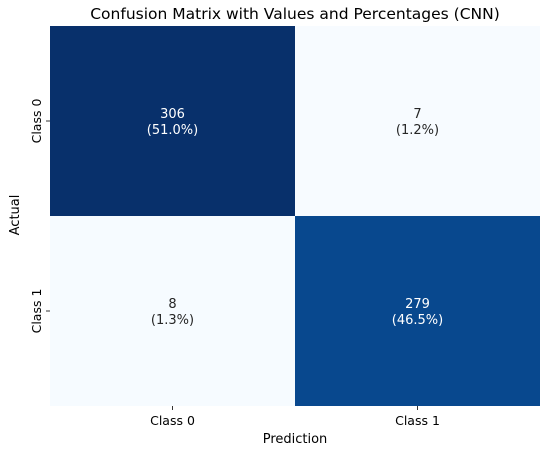 This screenshot has height=450, width=550. I want to click on y-tick-label-1: Class 1, so click(36, 311).